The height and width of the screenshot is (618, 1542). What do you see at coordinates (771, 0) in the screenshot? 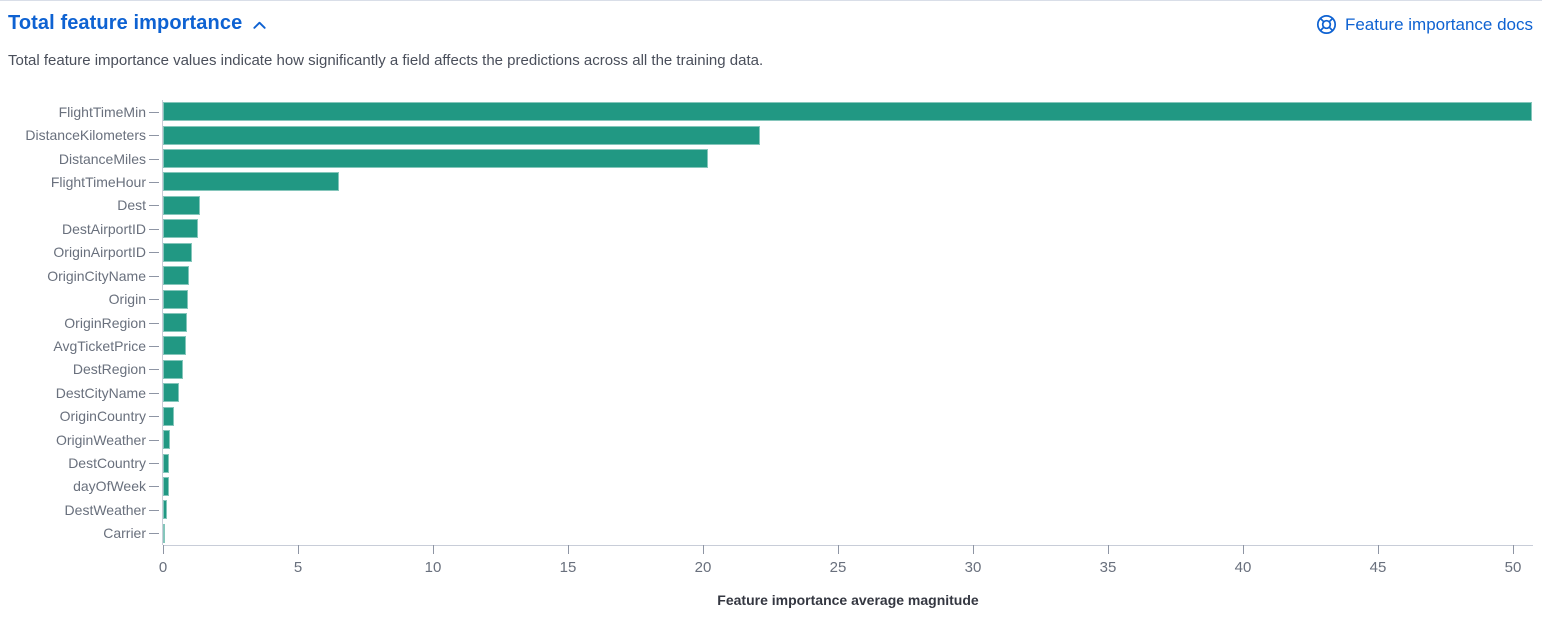
I see `panel-top-border` at bounding box center [771, 0].